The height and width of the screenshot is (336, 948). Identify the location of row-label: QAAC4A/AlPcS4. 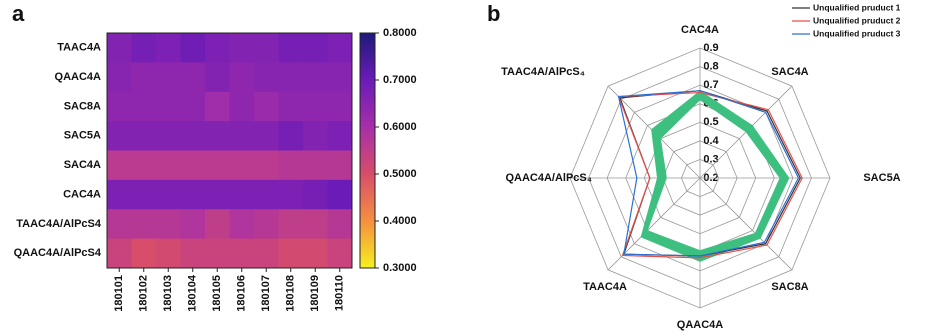
(58, 253).